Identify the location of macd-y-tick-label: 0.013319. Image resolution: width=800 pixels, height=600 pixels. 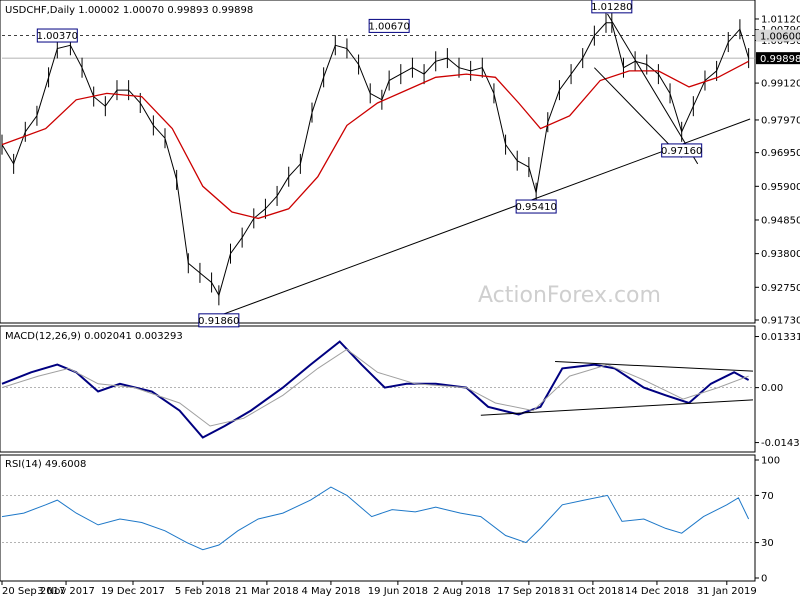
(780, 337).